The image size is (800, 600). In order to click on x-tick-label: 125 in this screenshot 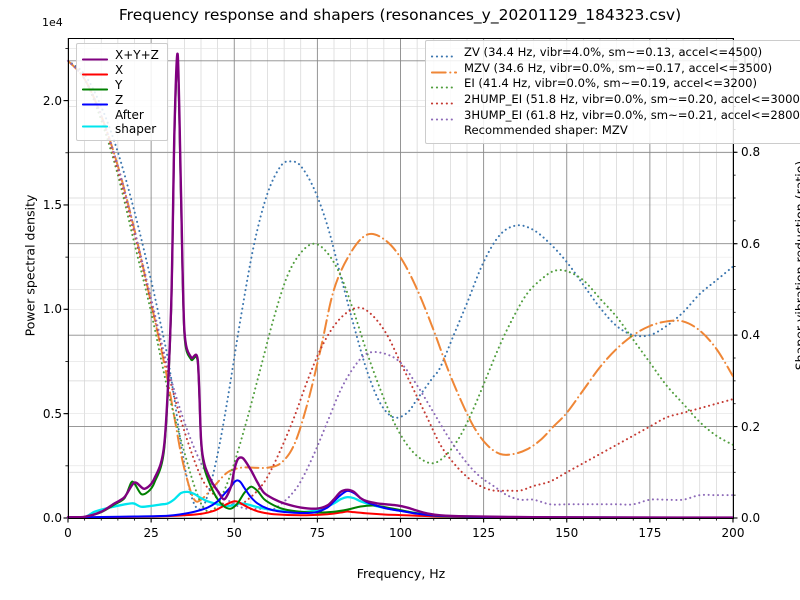, I will do `click(484, 533)`.